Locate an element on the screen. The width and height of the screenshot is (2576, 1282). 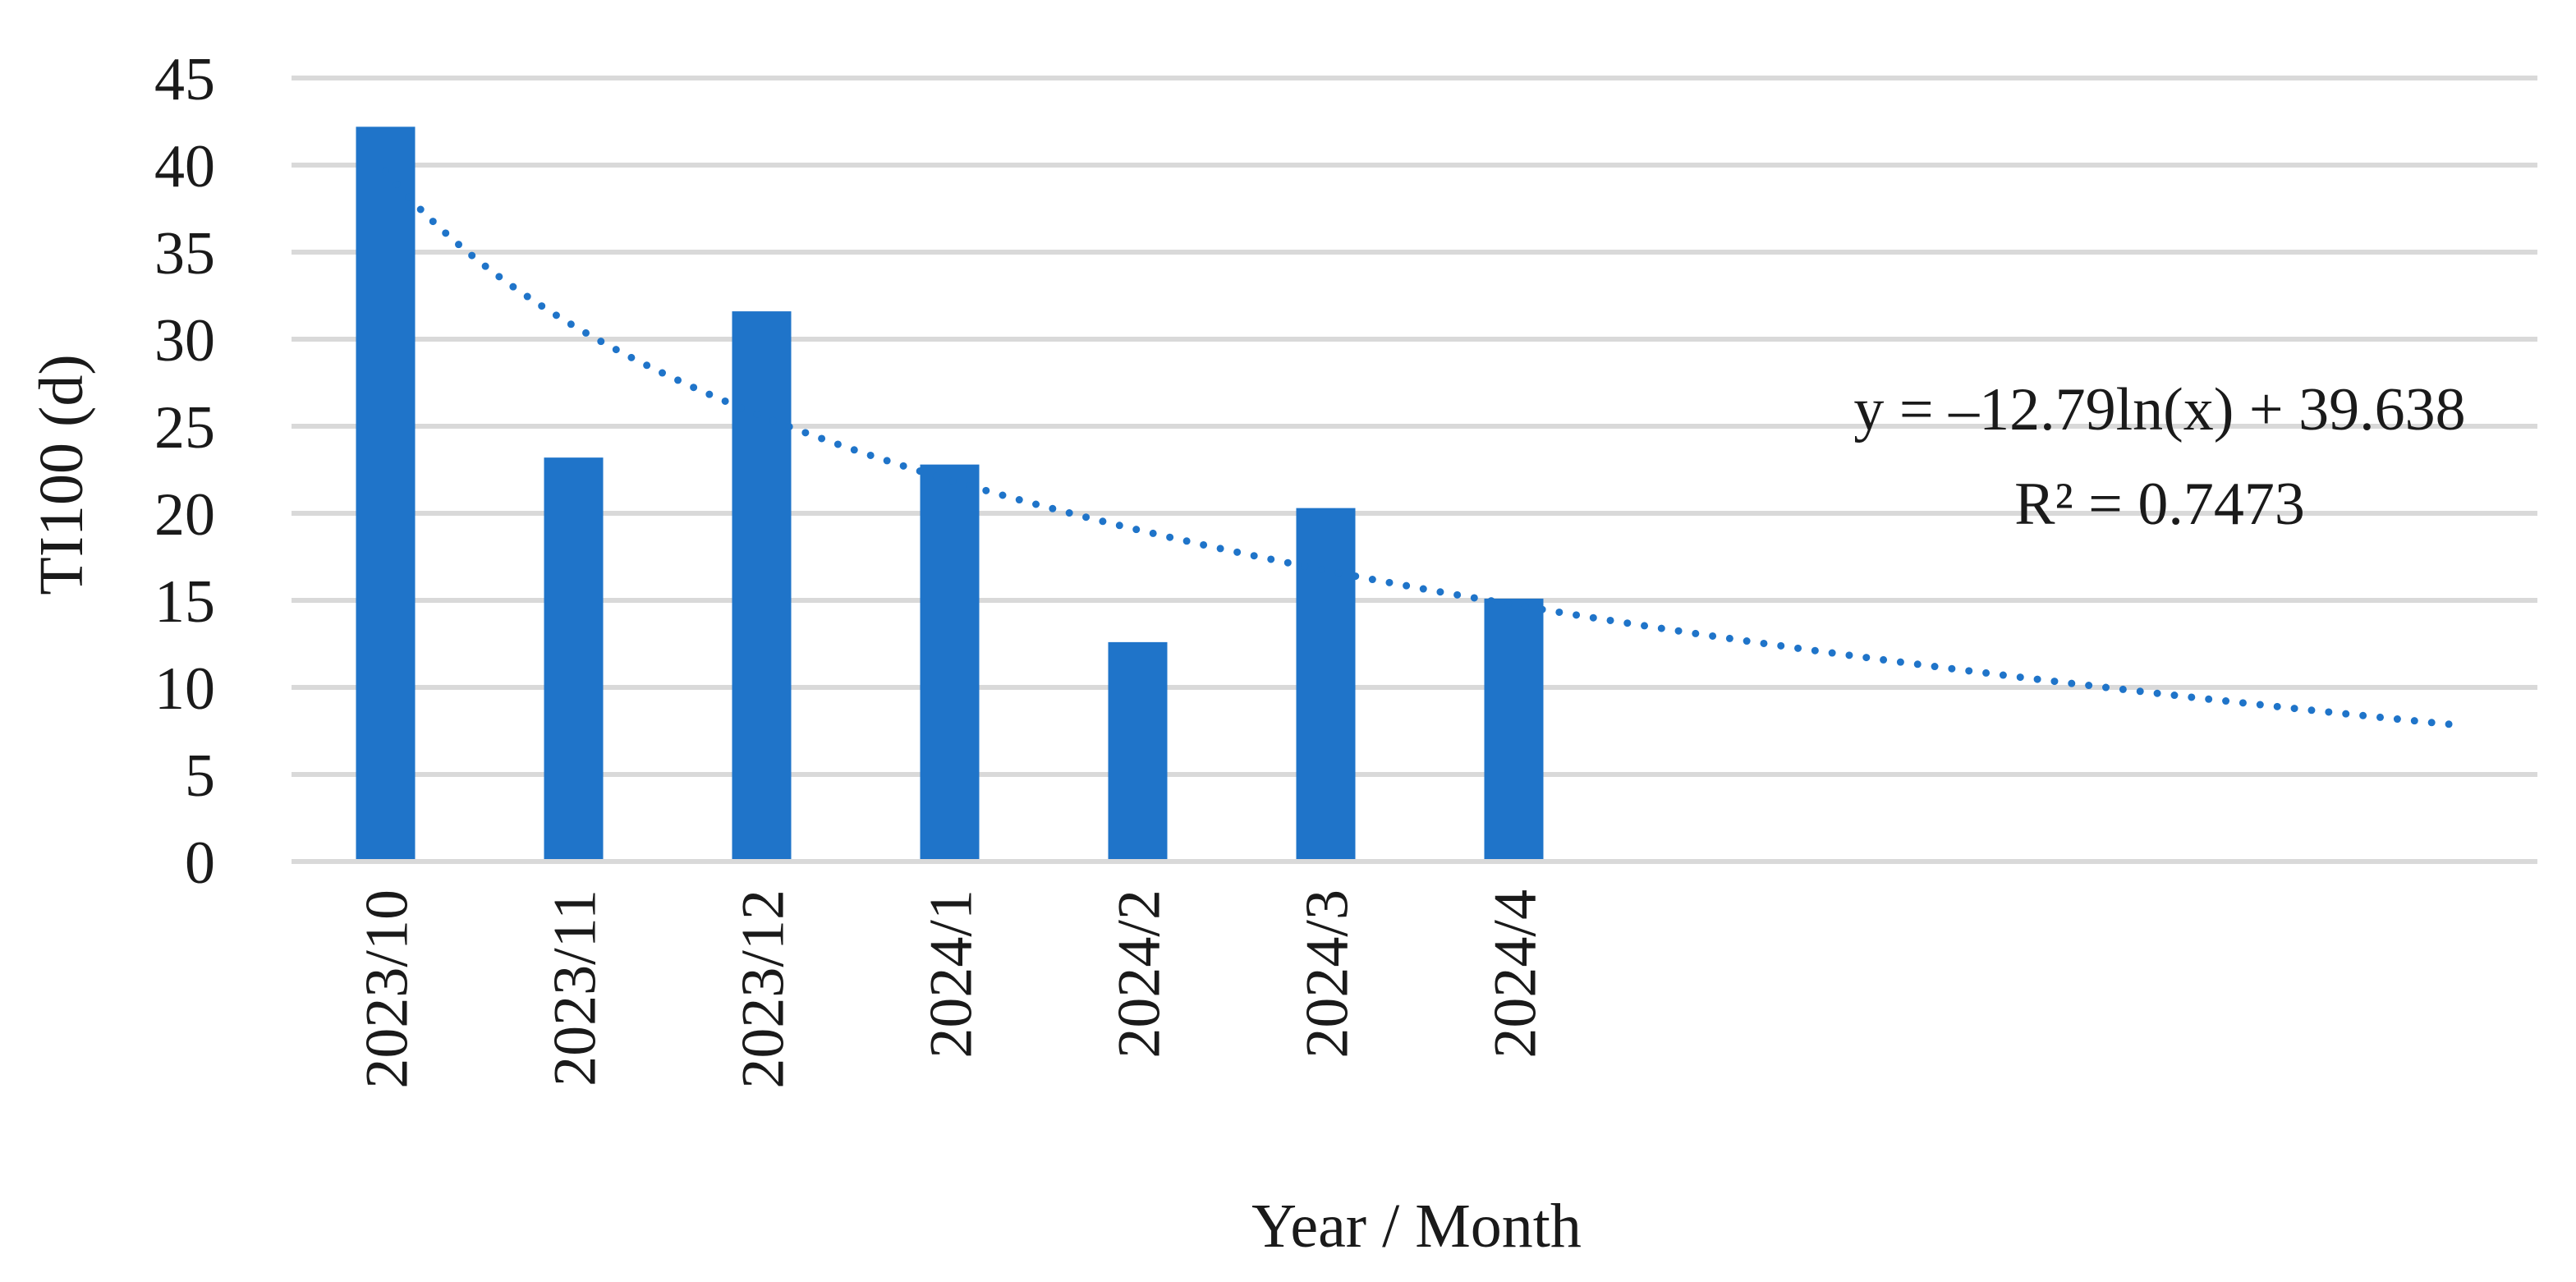
y-tick-label: 25 is located at coordinates (184, 428).